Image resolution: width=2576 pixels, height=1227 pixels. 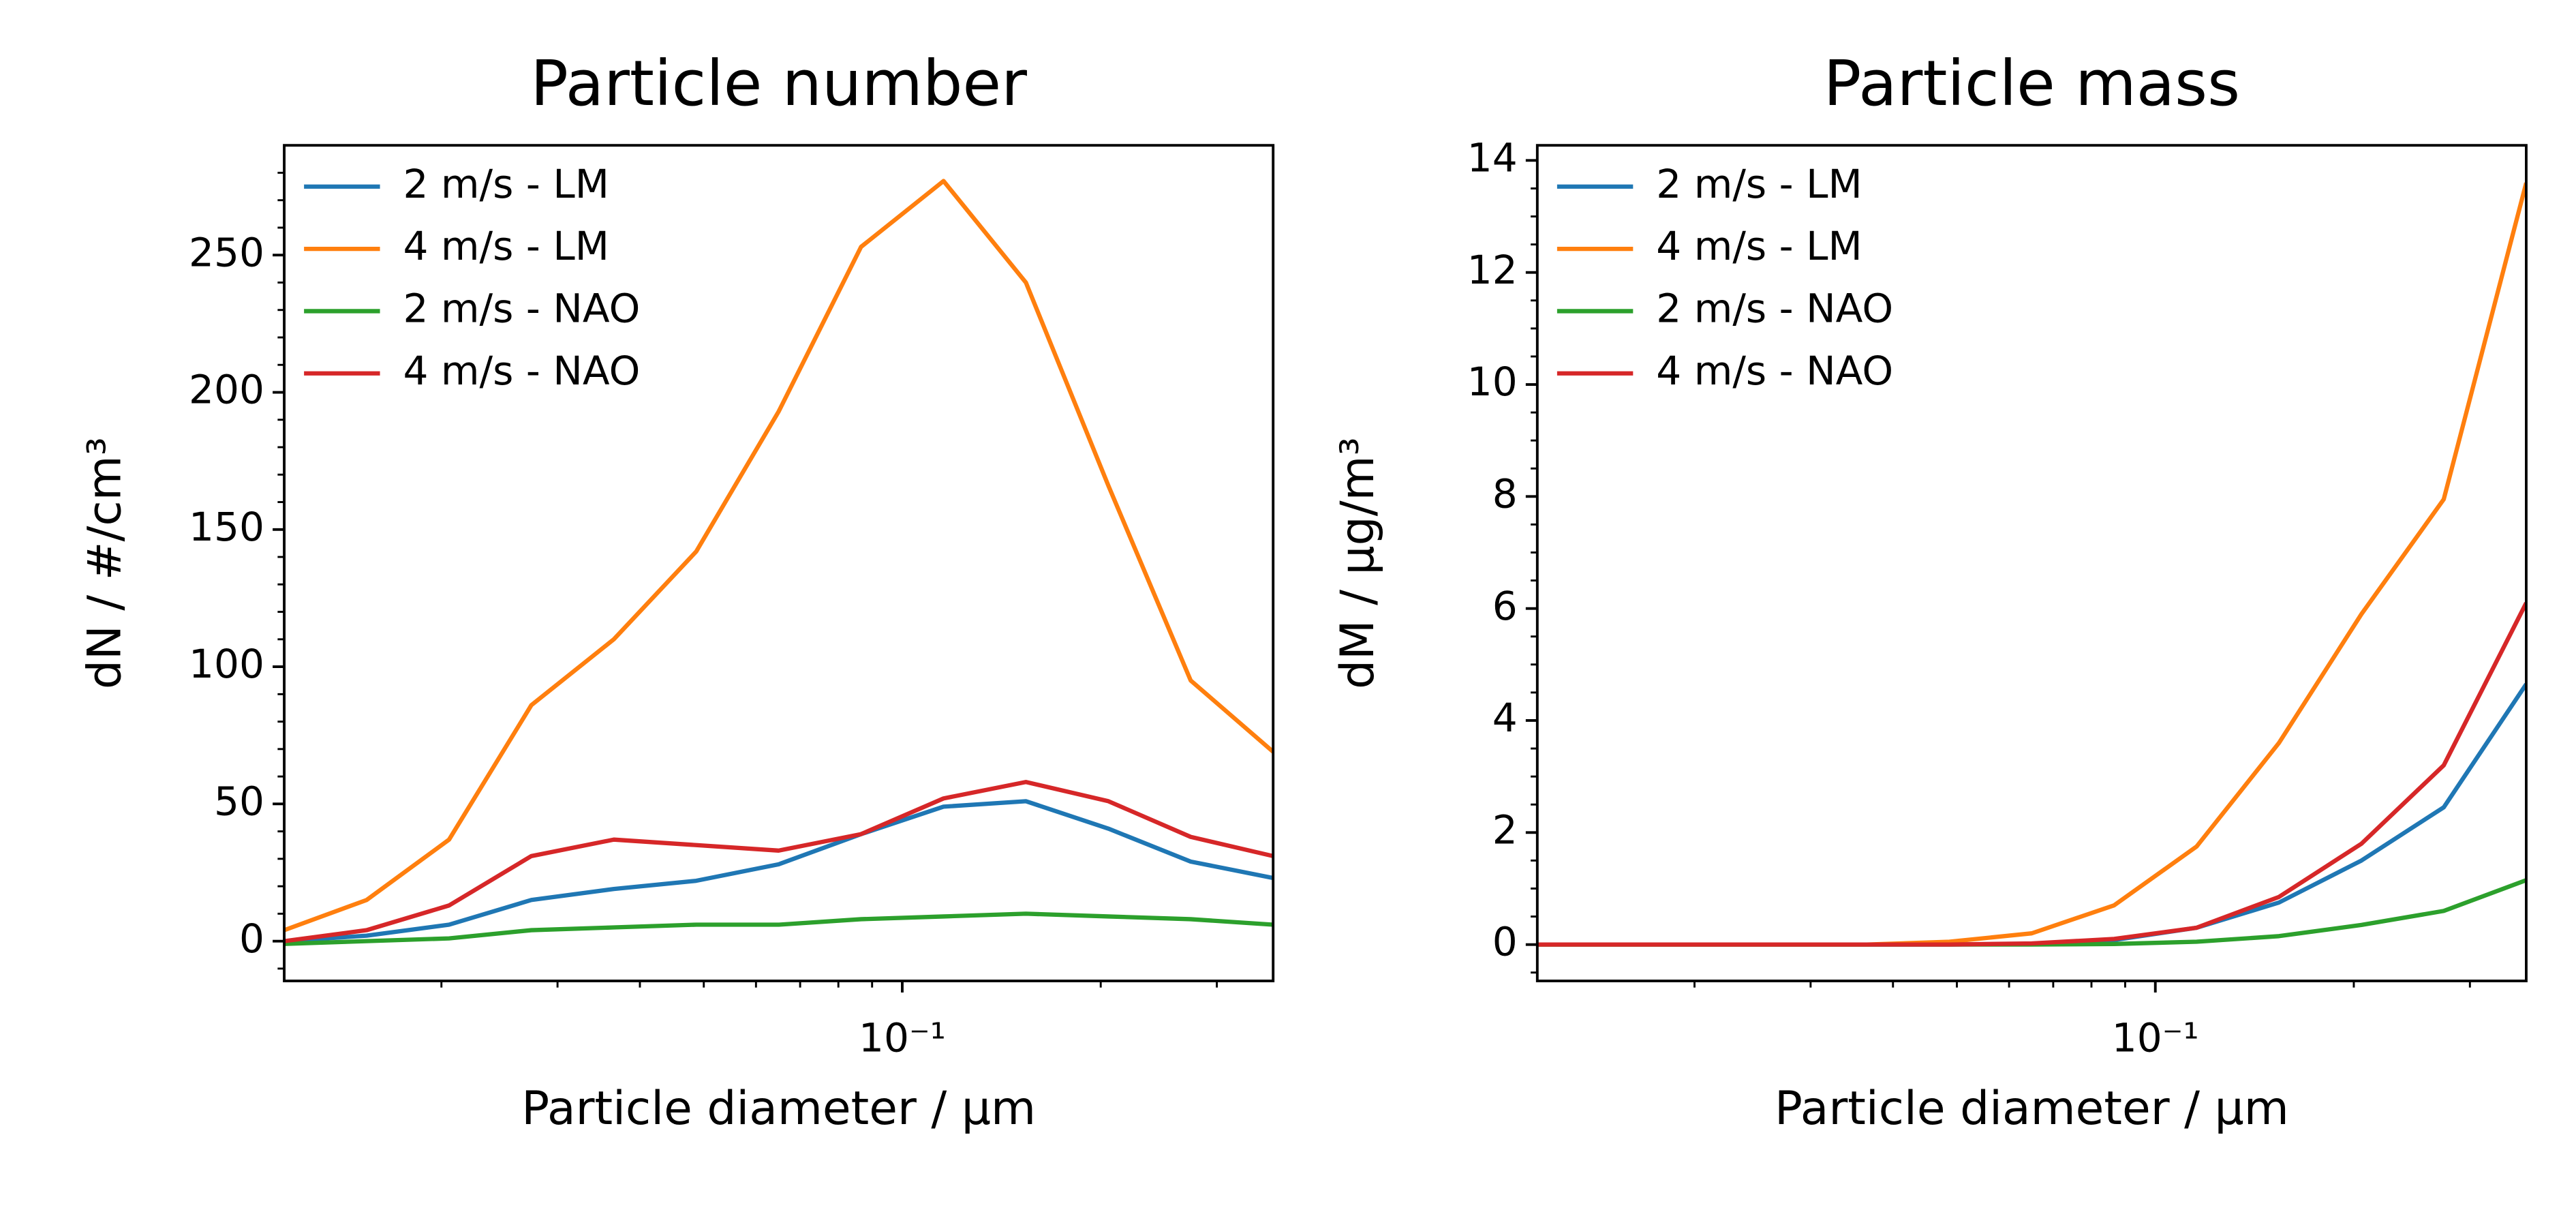 What do you see at coordinates (1505, 718) in the screenshot?
I see `y-tick-label: 4` at bounding box center [1505, 718].